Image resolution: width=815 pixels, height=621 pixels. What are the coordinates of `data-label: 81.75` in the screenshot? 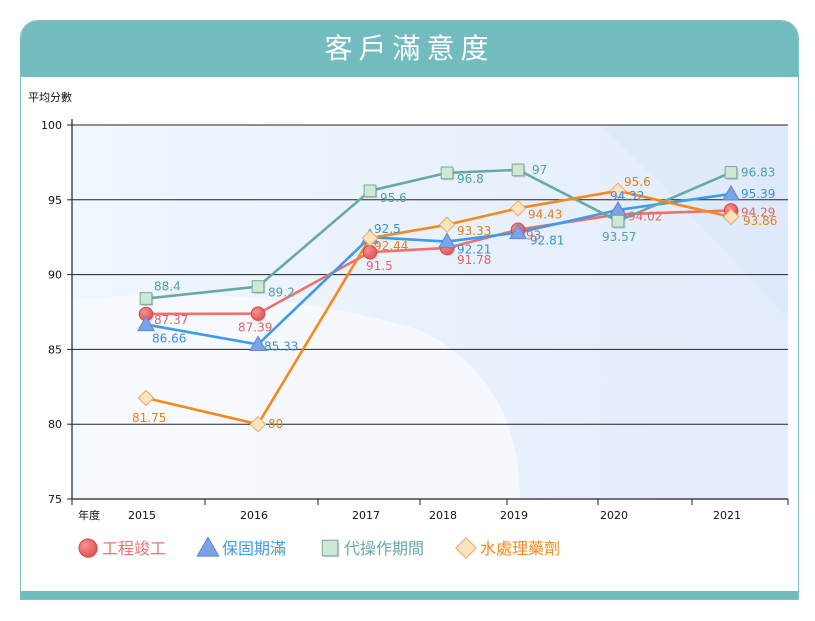 It's located at (149, 418).